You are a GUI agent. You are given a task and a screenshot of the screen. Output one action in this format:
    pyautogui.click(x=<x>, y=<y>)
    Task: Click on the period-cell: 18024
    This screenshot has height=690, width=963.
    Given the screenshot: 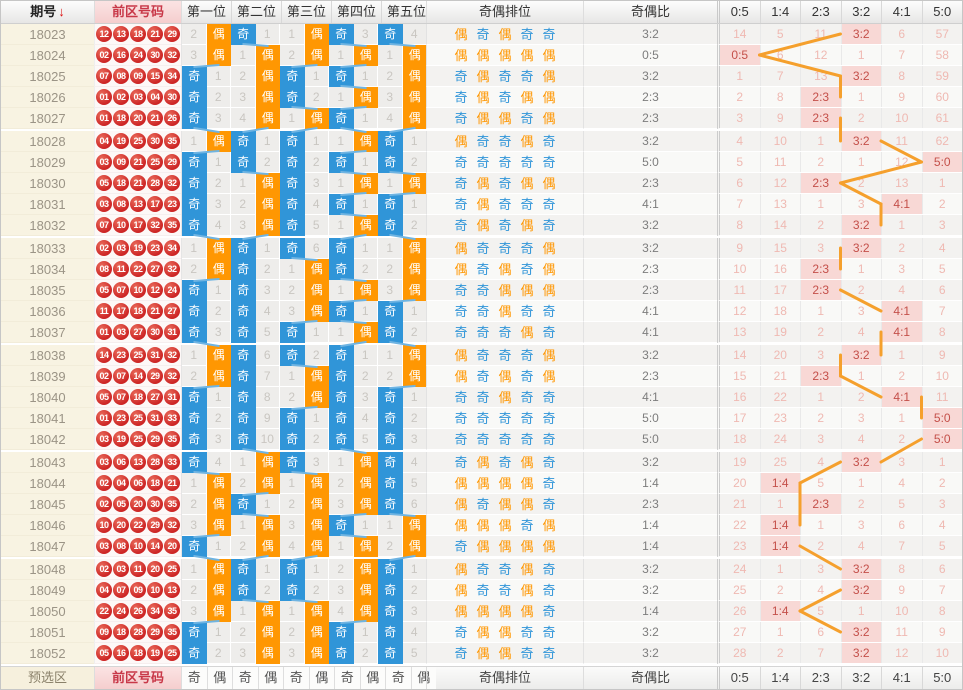 What is the action you would take?
    pyautogui.click(x=47, y=55)
    